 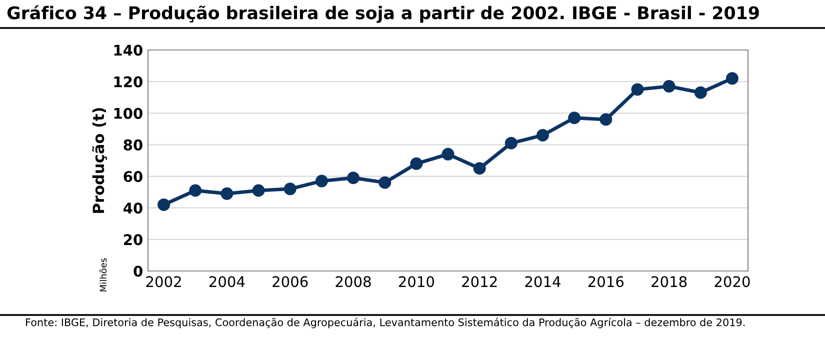 I want to click on y-tick-label: 80, so click(x=133, y=144).